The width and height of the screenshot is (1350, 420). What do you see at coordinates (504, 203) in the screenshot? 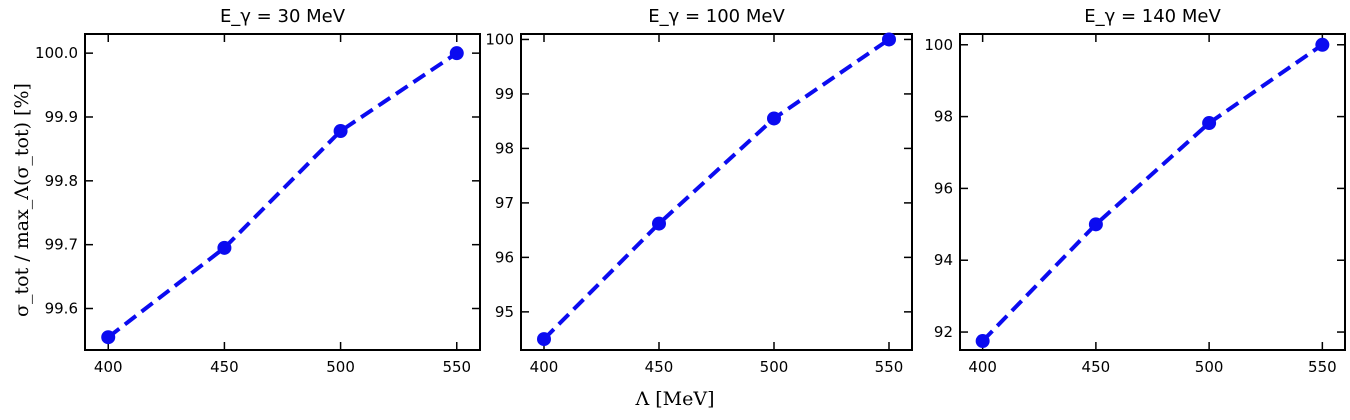
I see `y-tick-label: 97` at bounding box center [504, 203].